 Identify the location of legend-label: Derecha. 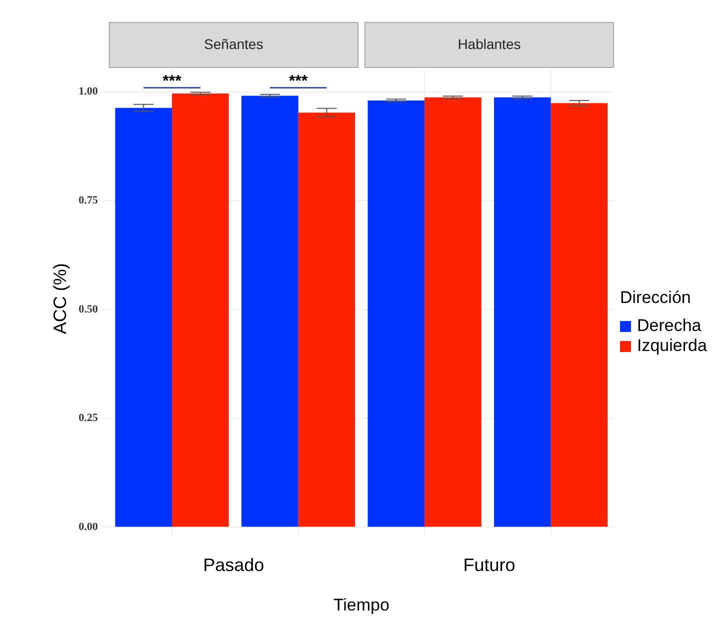
(669, 326).